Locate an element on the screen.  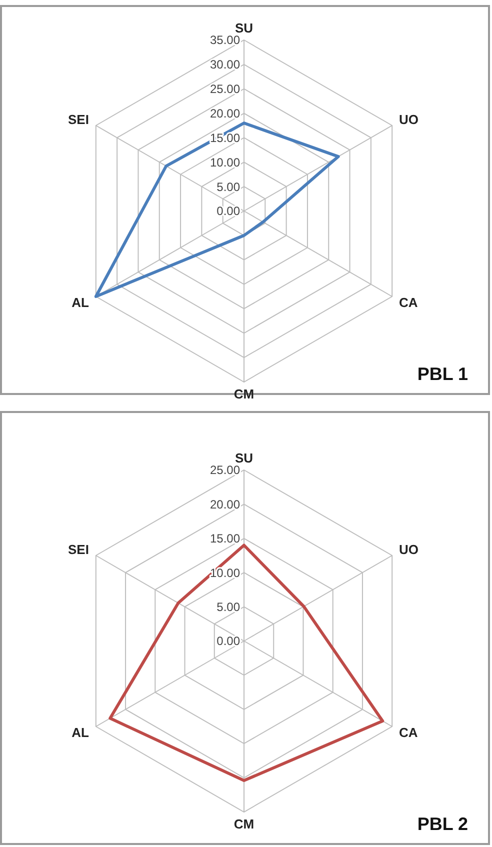
text: PBL 2 is located at coordinates (442, 824).